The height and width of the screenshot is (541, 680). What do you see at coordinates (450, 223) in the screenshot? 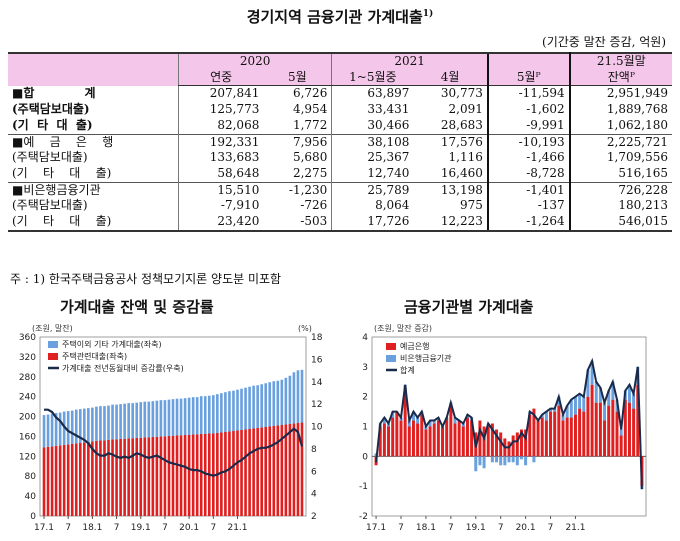
I see `table-cell: 12,223` at bounding box center [450, 223].